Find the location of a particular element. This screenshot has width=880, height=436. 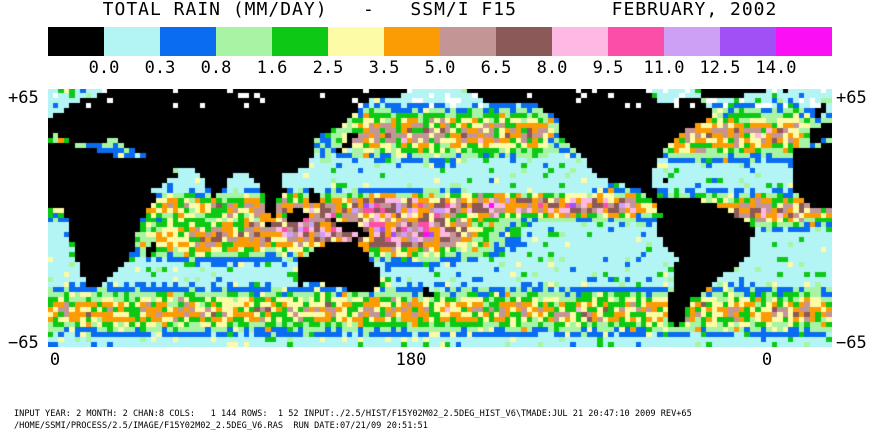

legend-label-6: 5.0 is located at coordinates (440, 68).